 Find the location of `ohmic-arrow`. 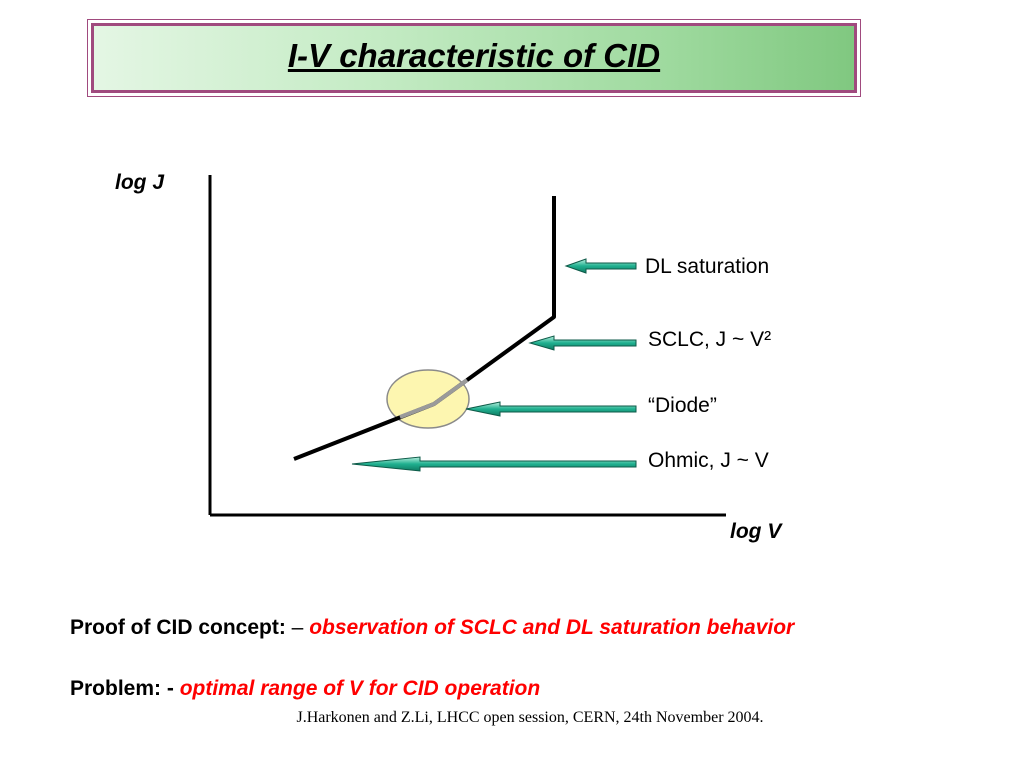

ohmic-arrow is located at coordinates (494, 464).